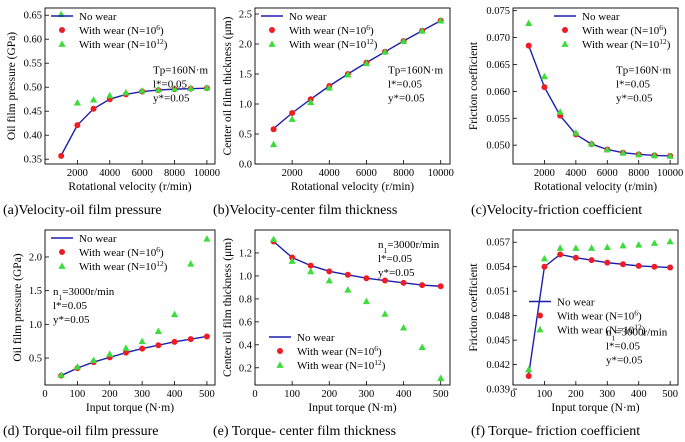  I want to click on annotation-text: n, so click(381, 245).